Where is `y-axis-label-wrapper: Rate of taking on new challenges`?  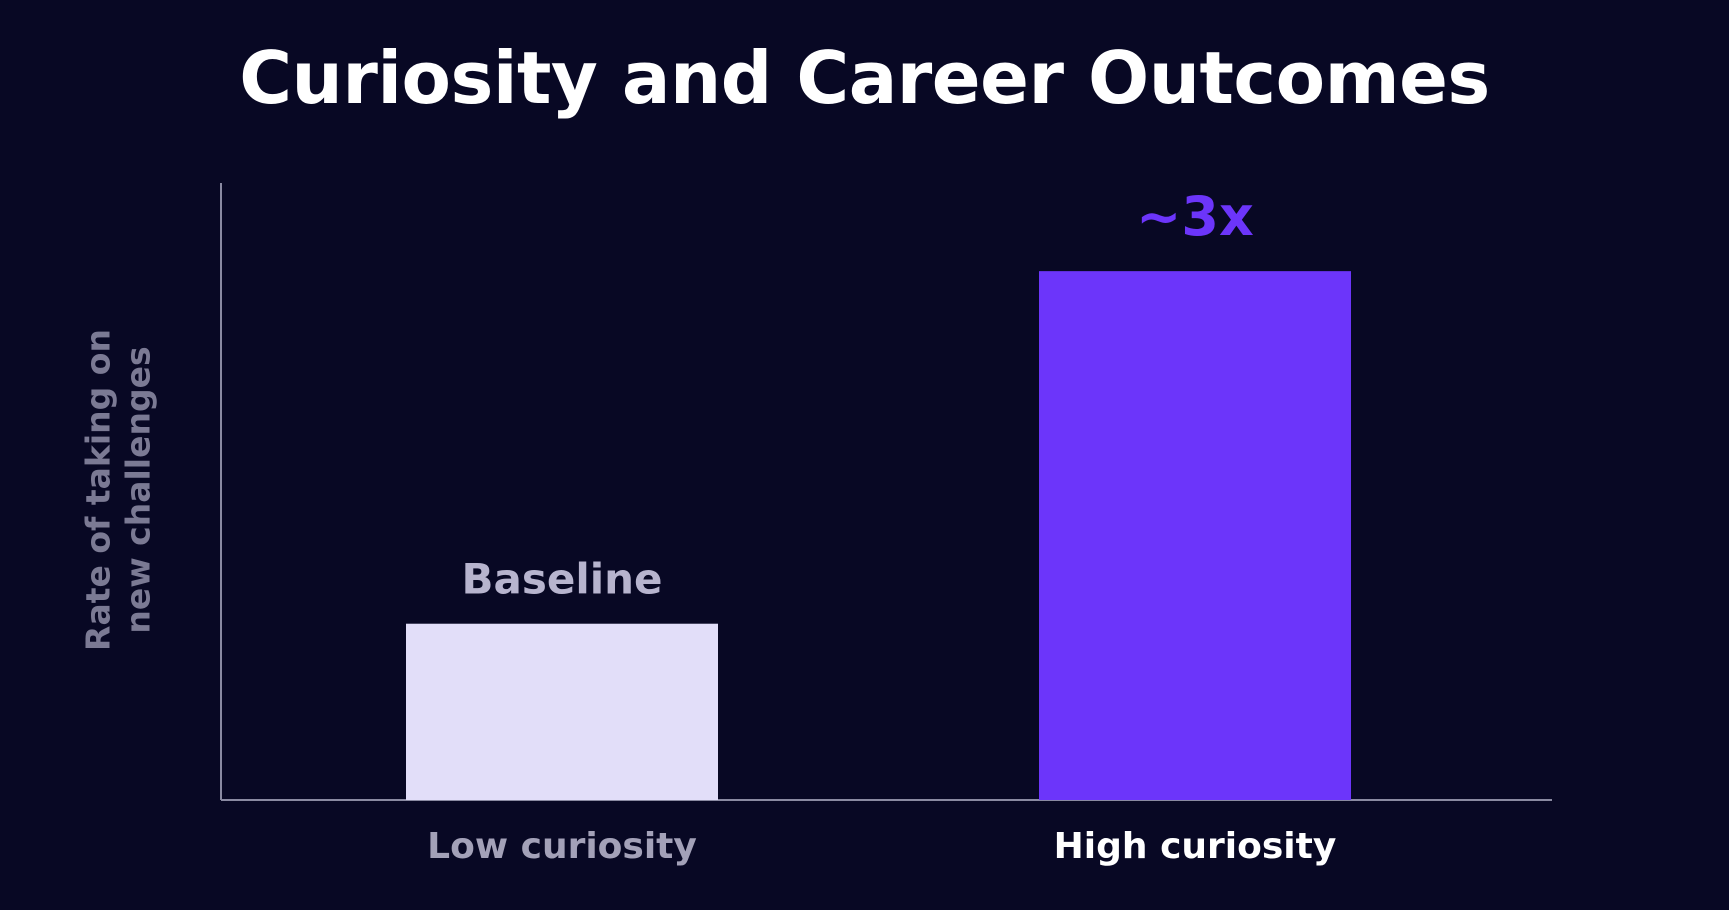
y-axis-label-wrapper: Rate of taking on new challenges is located at coordinates (118, 490).